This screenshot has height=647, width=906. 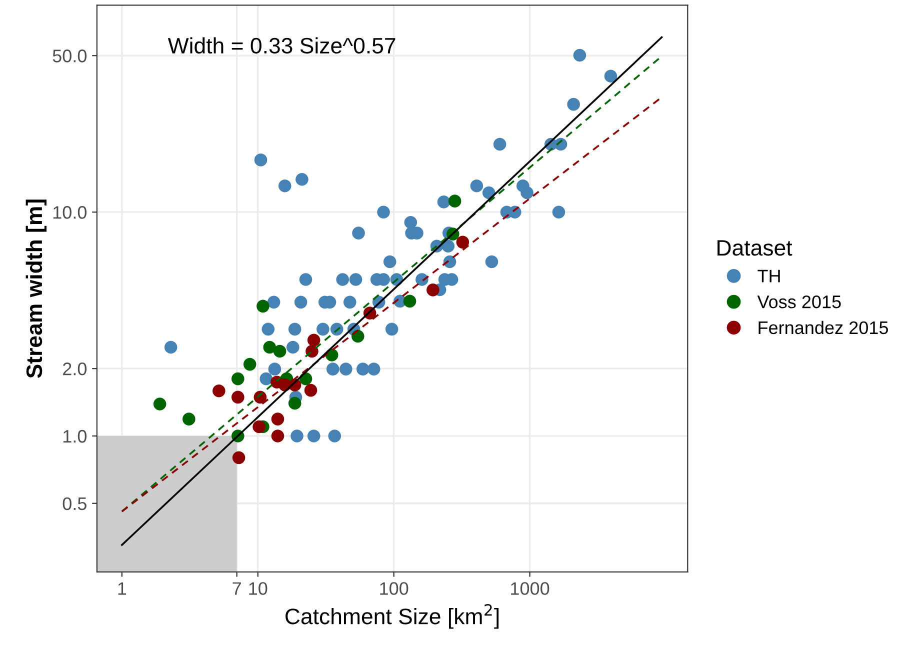 I want to click on x-tick-label: 1000, so click(x=530, y=588).